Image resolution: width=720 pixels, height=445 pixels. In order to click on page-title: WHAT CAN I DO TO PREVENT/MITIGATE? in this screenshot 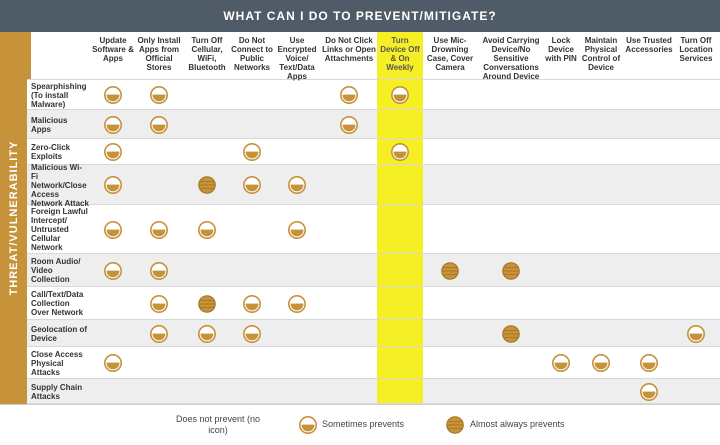, I will do `click(360, 16)`.